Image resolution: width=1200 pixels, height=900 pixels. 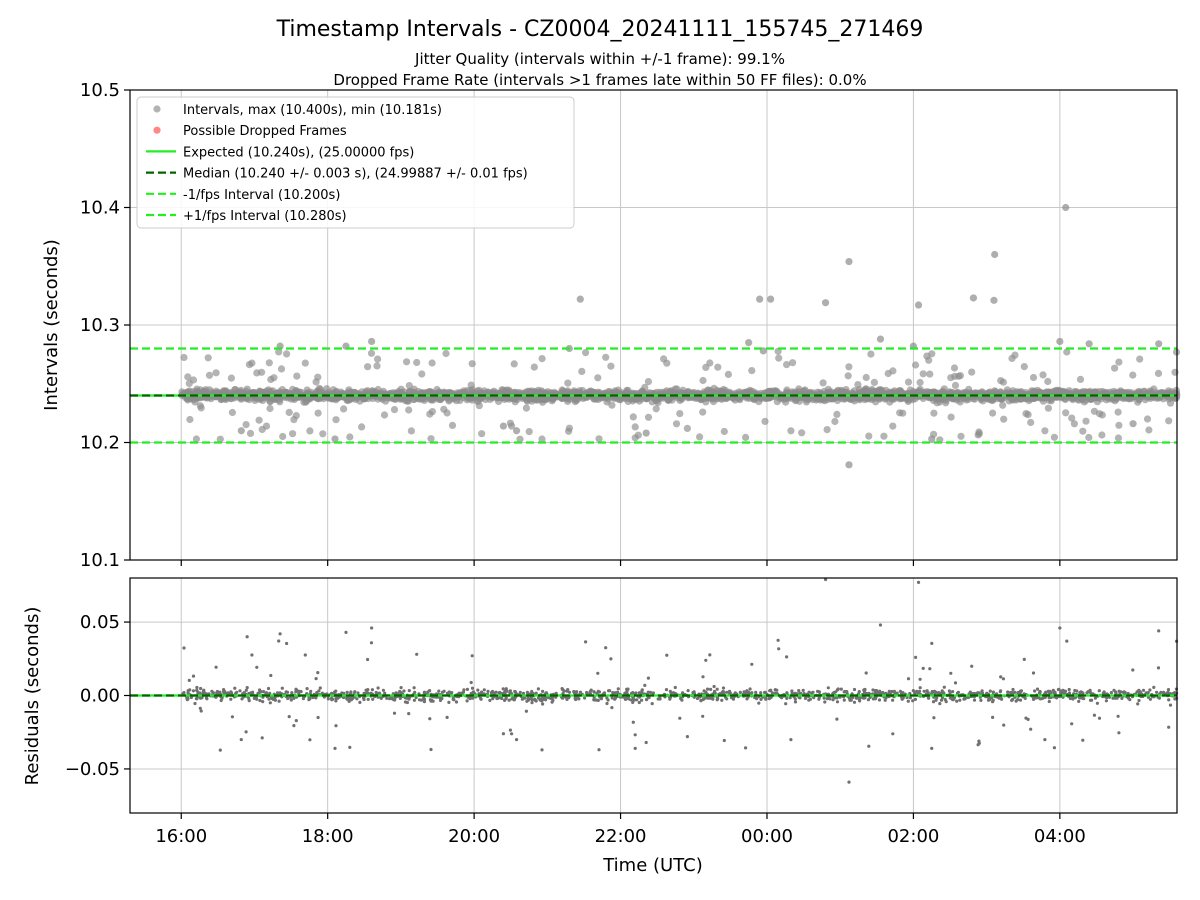 What do you see at coordinates (474, 836) in the screenshot?
I see `x-tick-label: 20:00` at bounding box center [474, 836].